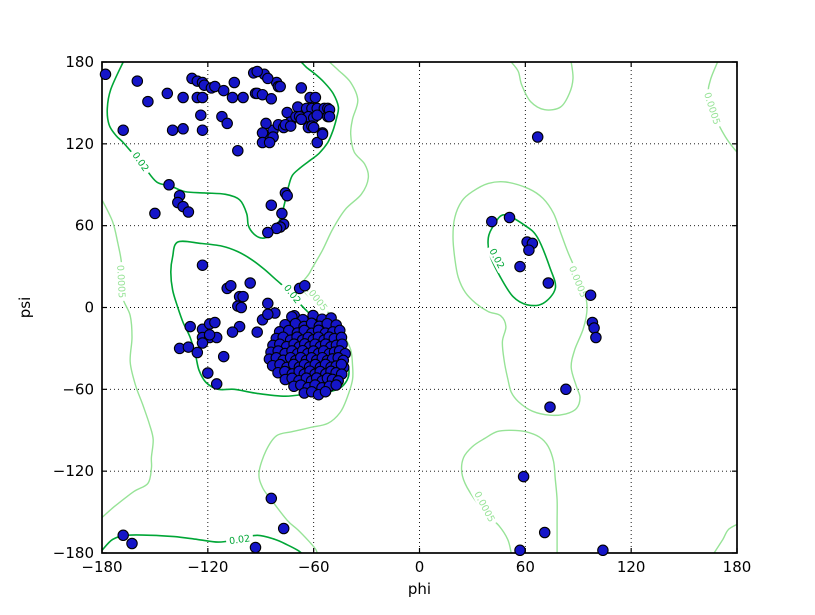 This screenshot has height=615, width=815. What do you see at coordinates (101, 567) in the screenshot?
I see `x-tick-label: −180` at bounding box center [101, 567].